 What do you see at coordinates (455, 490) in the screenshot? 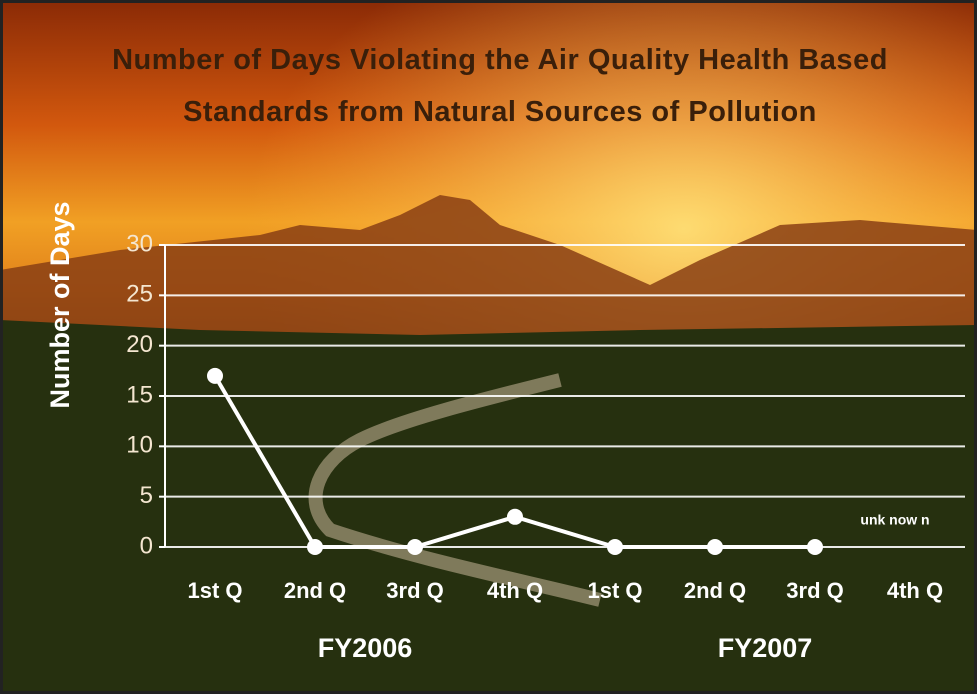
I see `river` at bounding box center [455, 490].